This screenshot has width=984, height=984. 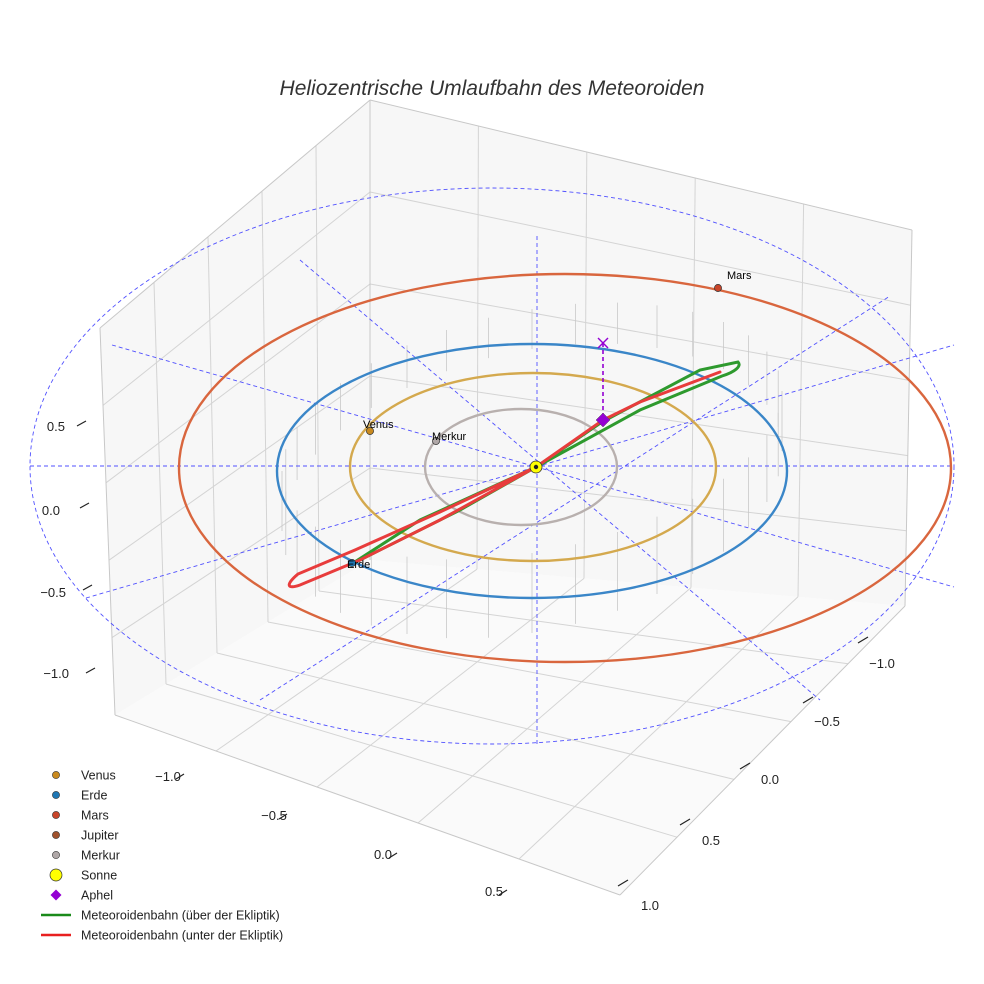 What do you see at coordinates (711, 840) in the screenshot?
I see `y-tick-label: 0.5` at bounding box center [711, 840].